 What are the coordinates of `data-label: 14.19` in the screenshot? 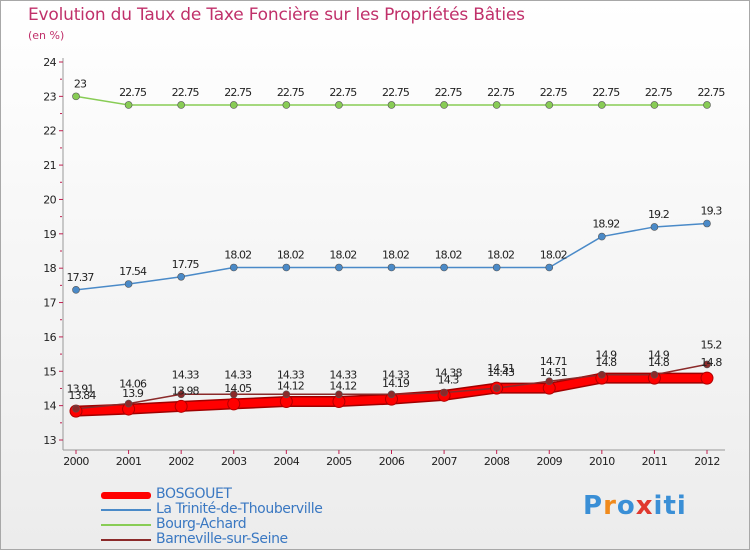 It's located at (396, 383).